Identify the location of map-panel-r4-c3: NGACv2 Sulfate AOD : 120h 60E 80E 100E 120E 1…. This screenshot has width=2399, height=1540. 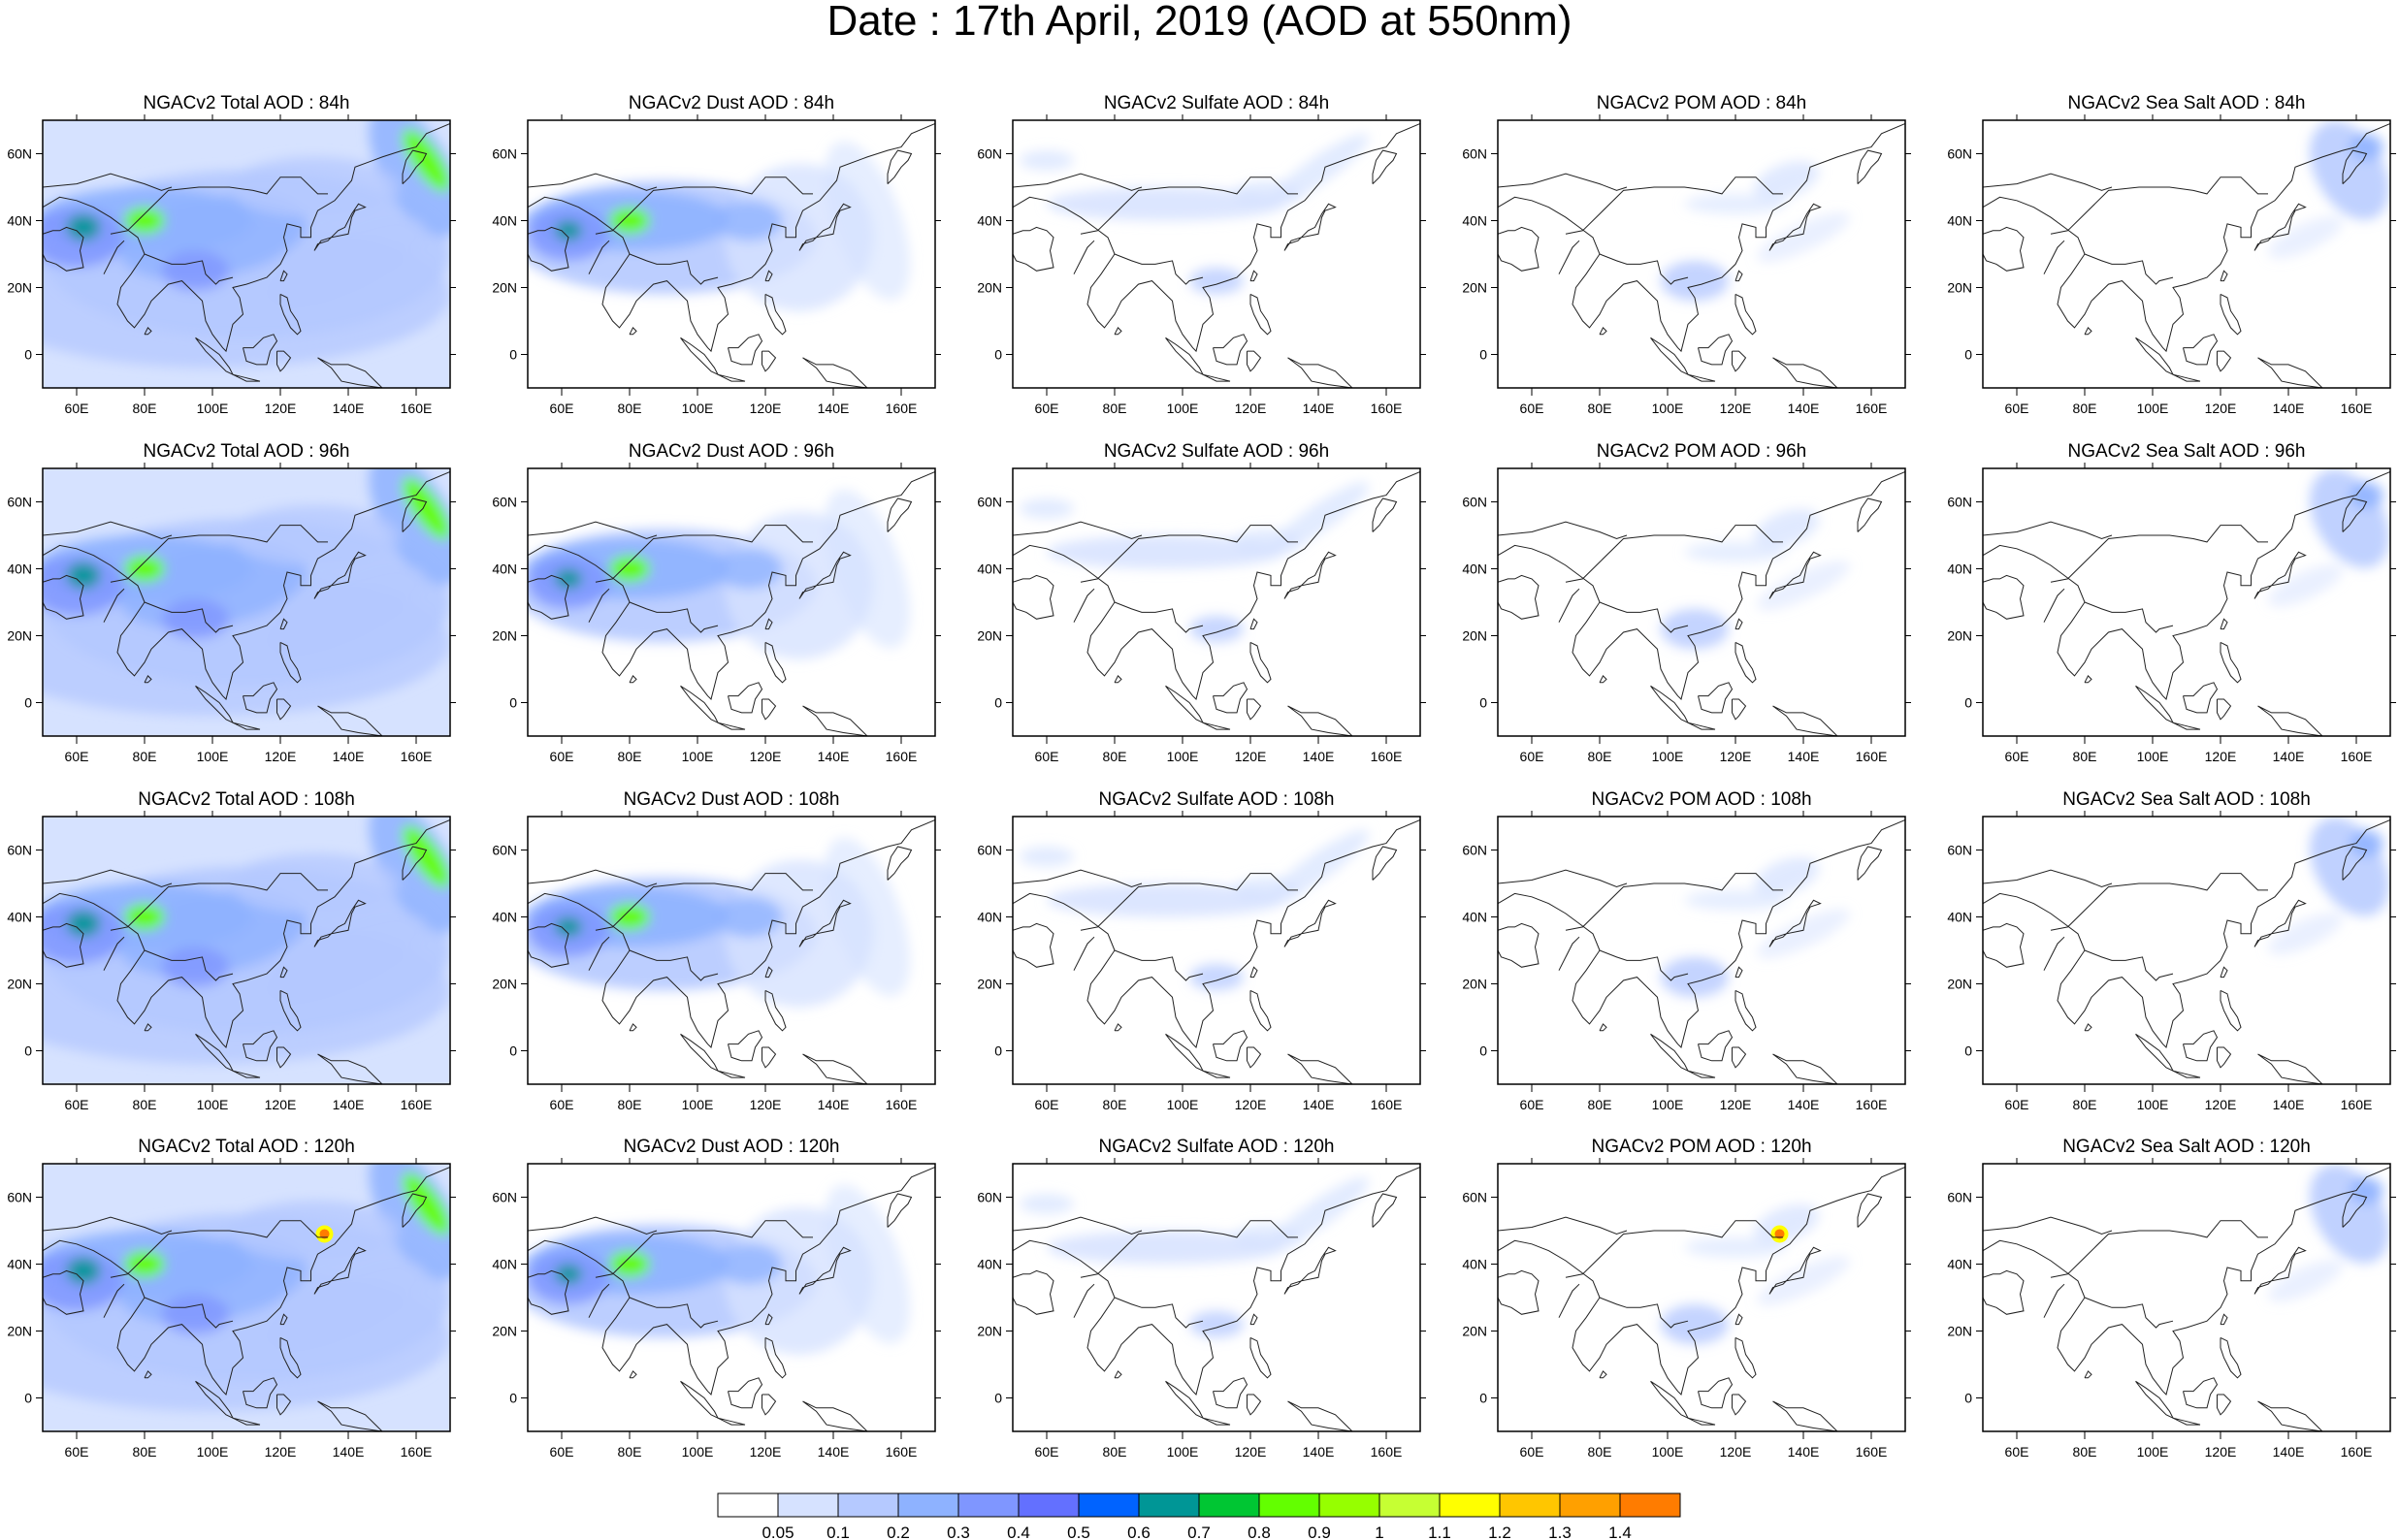
(1201, 1298).